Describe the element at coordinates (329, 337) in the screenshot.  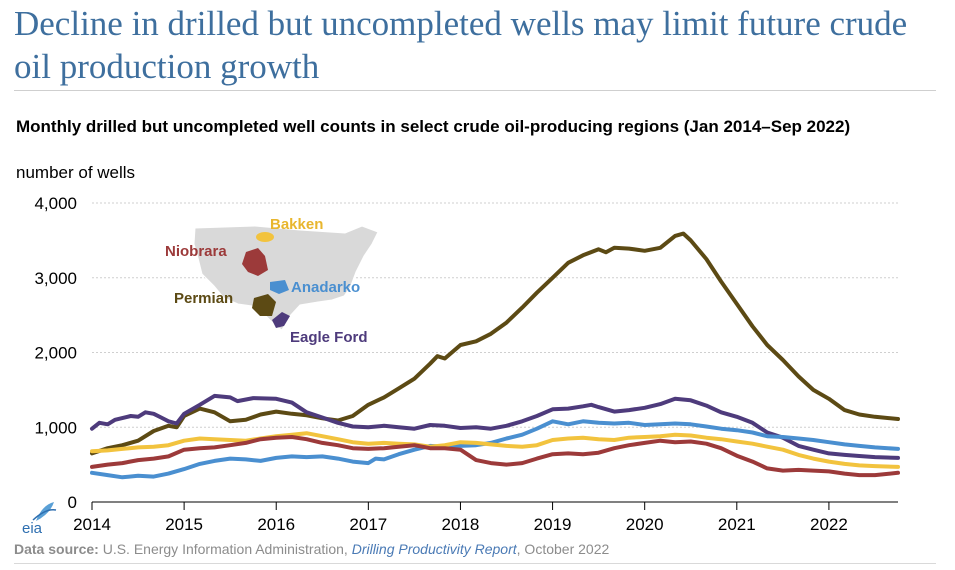
I see `map-label-eagle-ford: Eagle Ford` at that location.